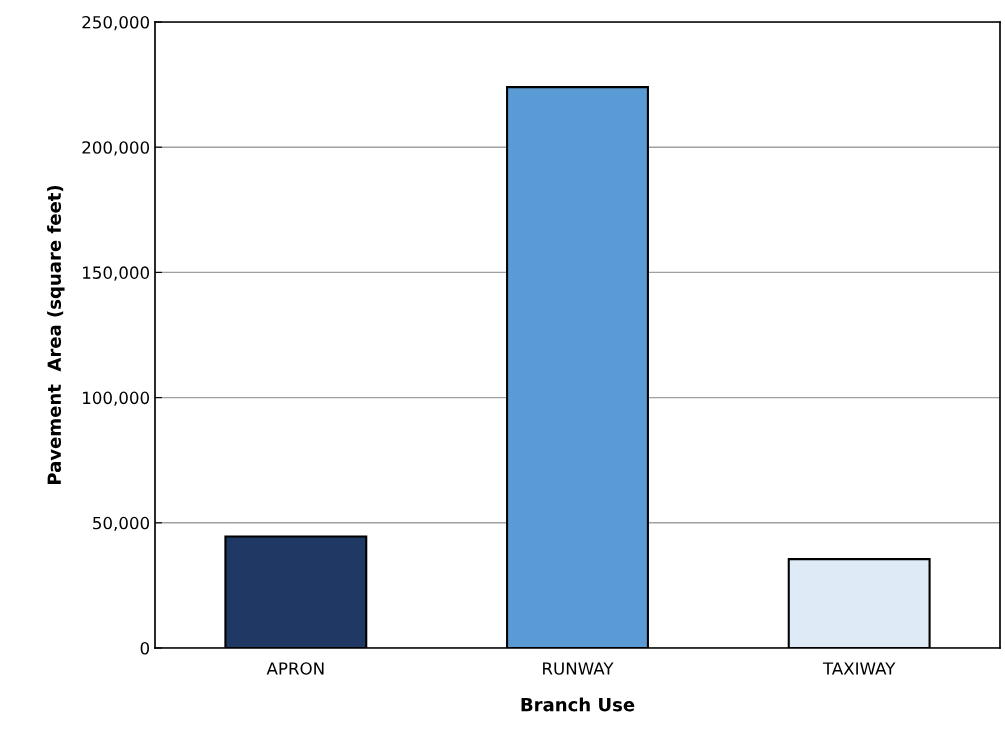 The height and width of the screenshot is (742, 1005). What do you see at coordinates (116, 148) in the screenshot?
I see `y-tick-label: 200,000` at bounding box center [116, 148].